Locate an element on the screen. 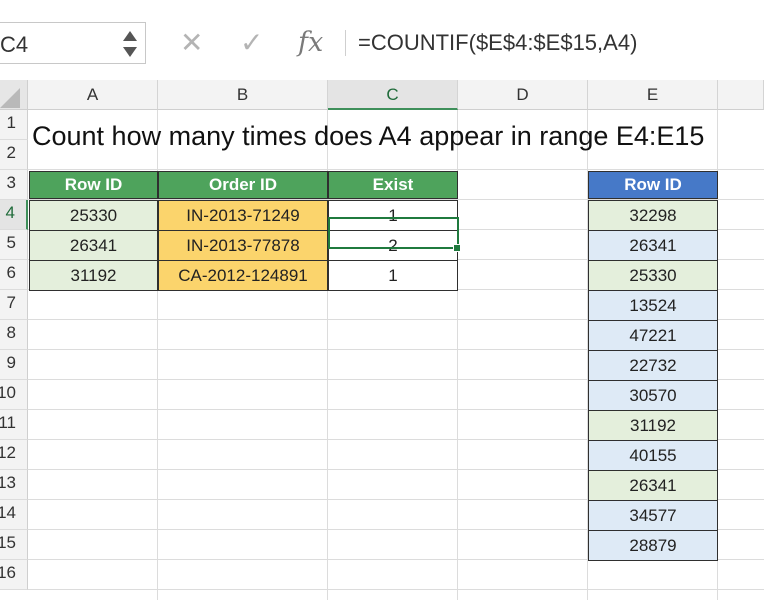  row-header-11: 11 is located at coordinates (14, 425).